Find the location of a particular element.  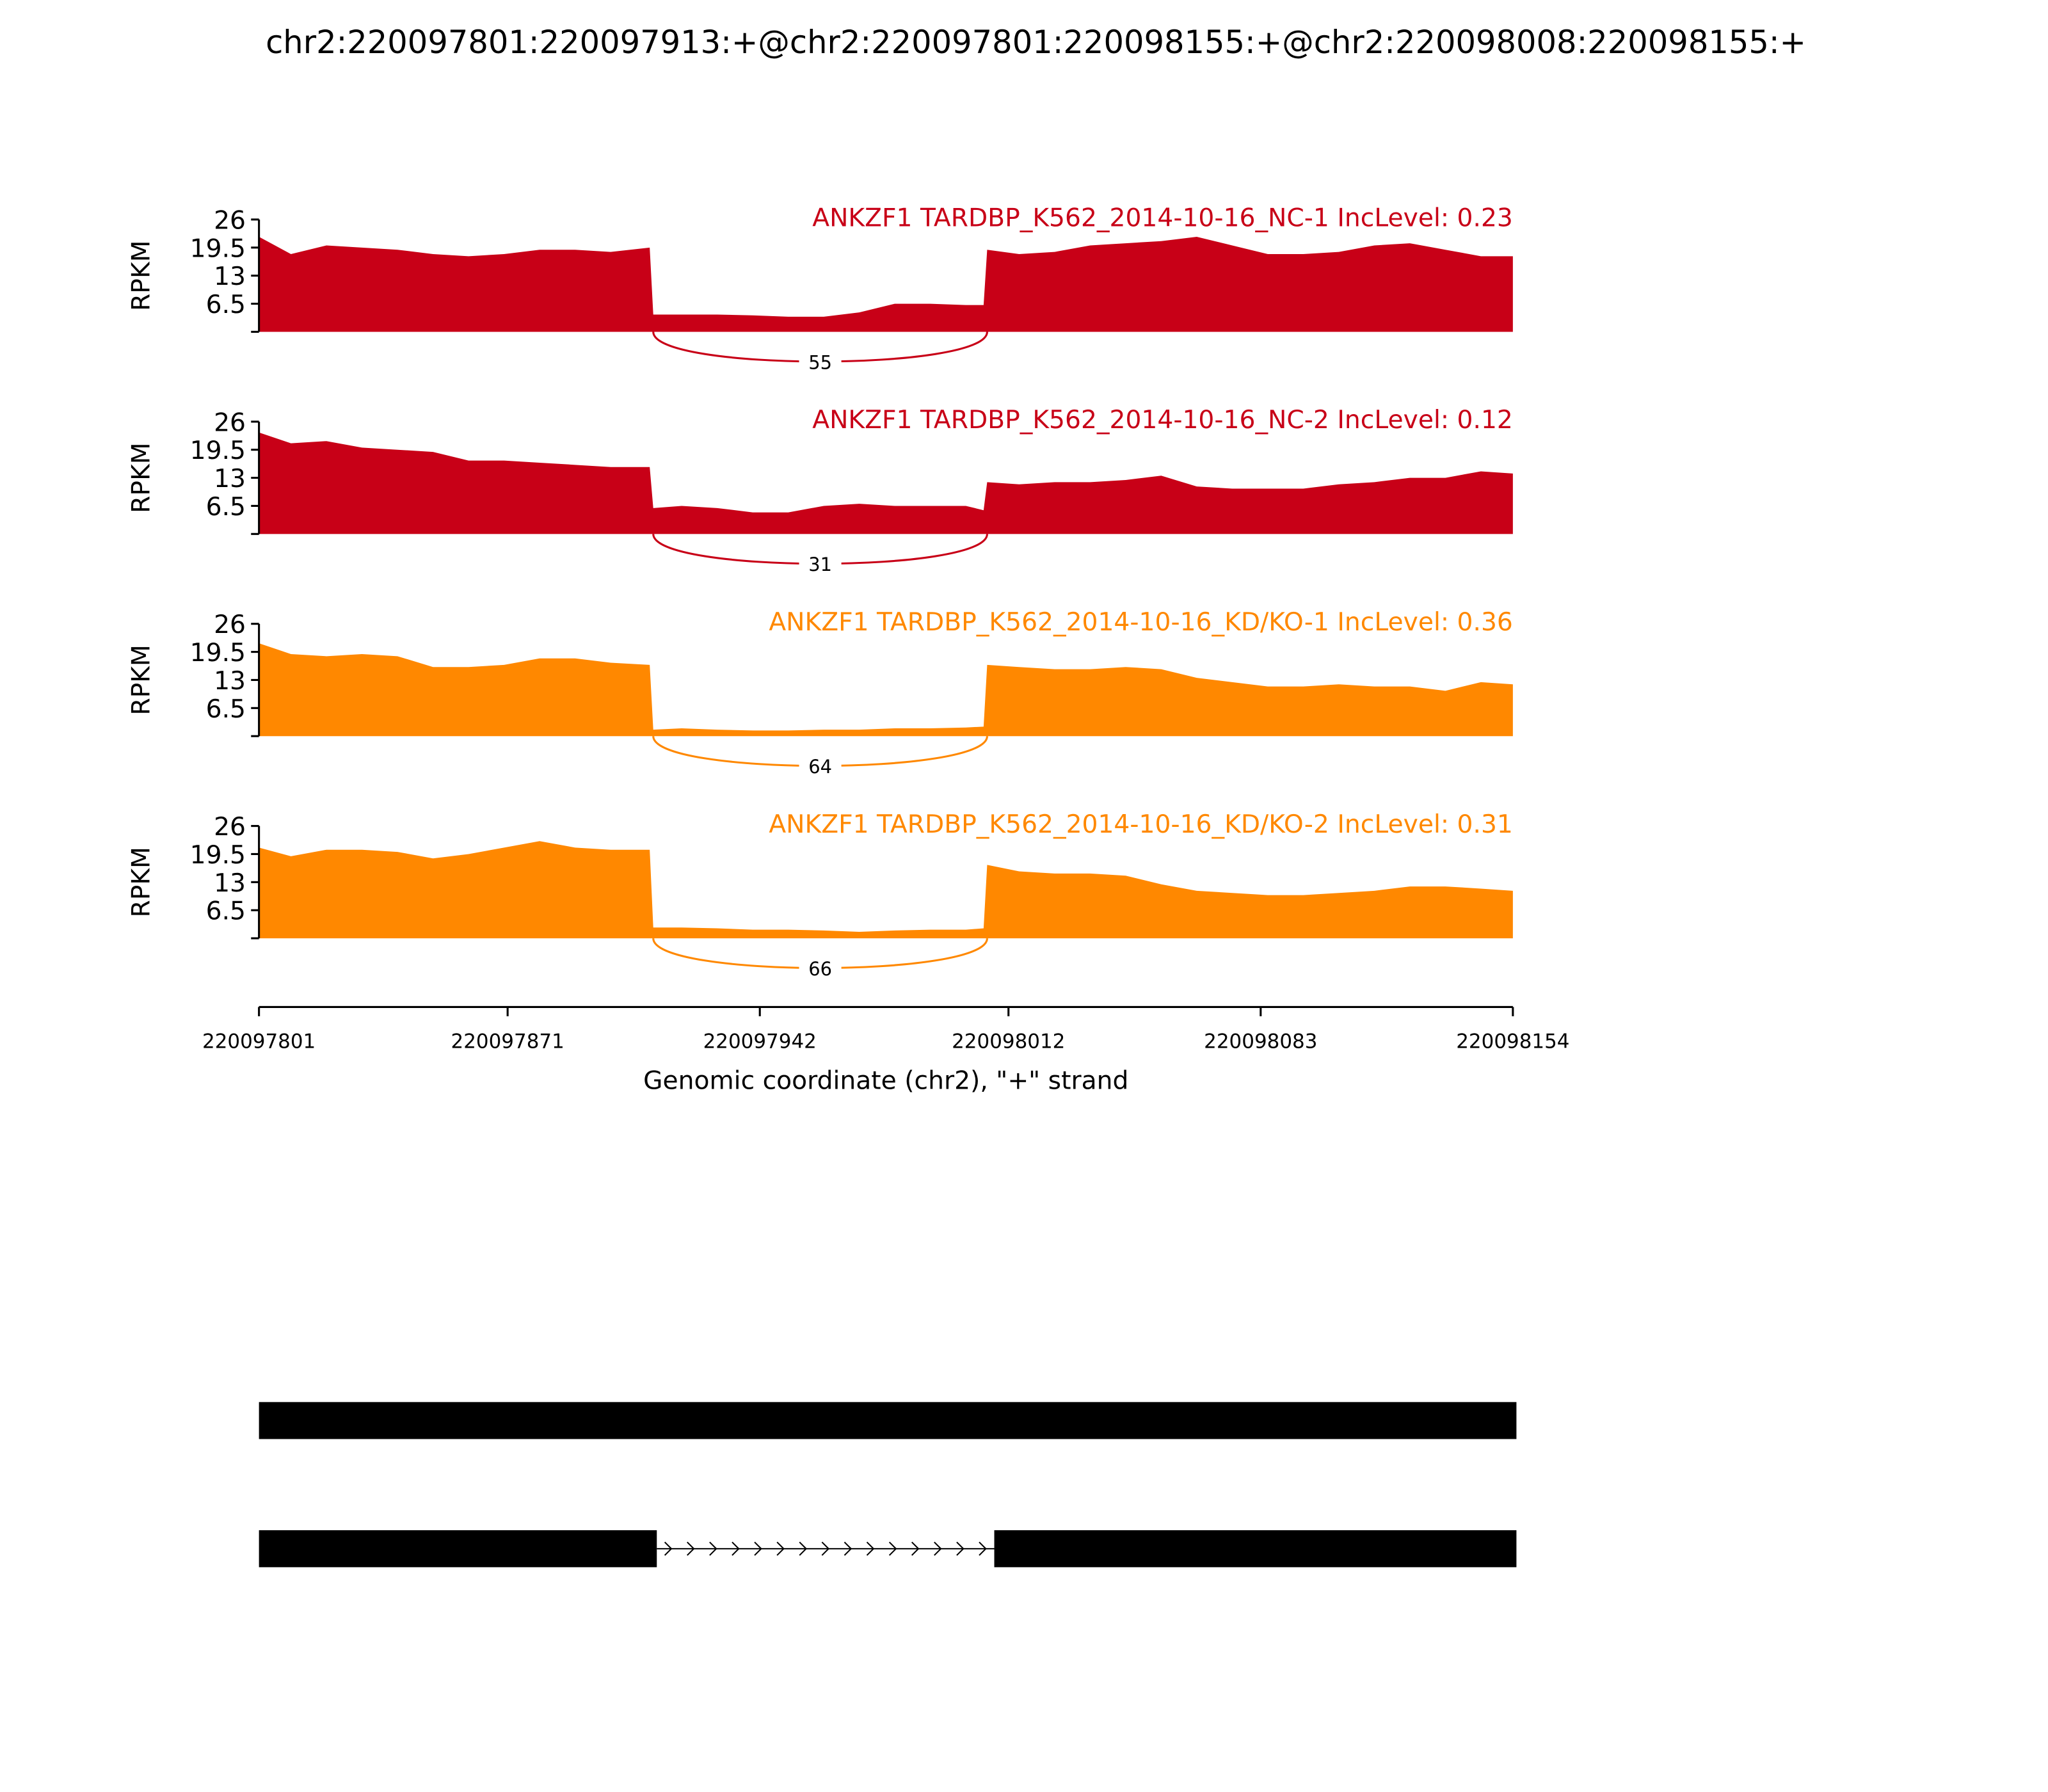

x-tick-label: 220098012 is located at coordinates (1008, 1041).